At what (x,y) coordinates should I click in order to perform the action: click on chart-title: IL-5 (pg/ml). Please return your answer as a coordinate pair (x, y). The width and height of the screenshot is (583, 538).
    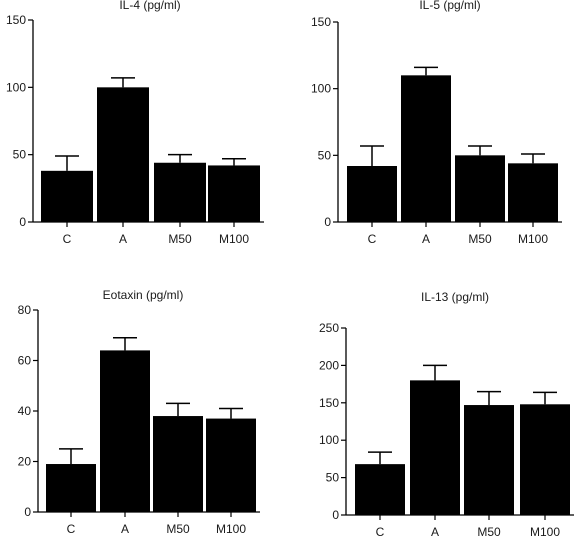
    Looking at the image, I should click on (449, 6).